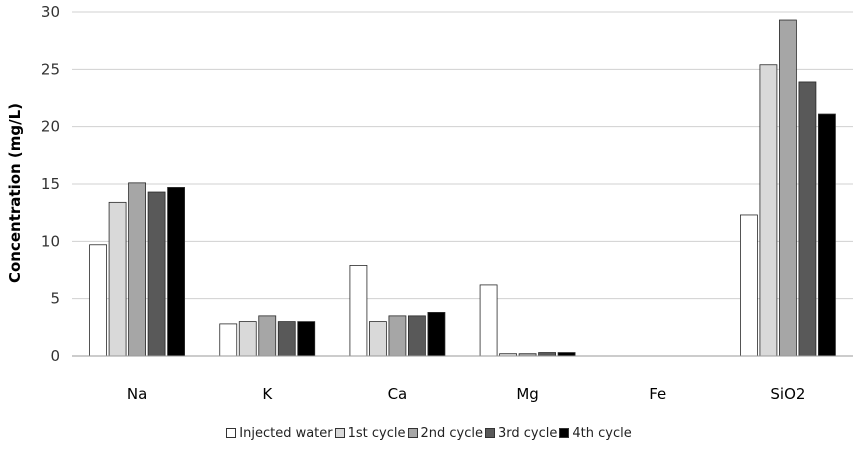 The height and width of the screenshot is (451, 858). I want to click on legend-item: 2nd cycle, so click(445, 433).